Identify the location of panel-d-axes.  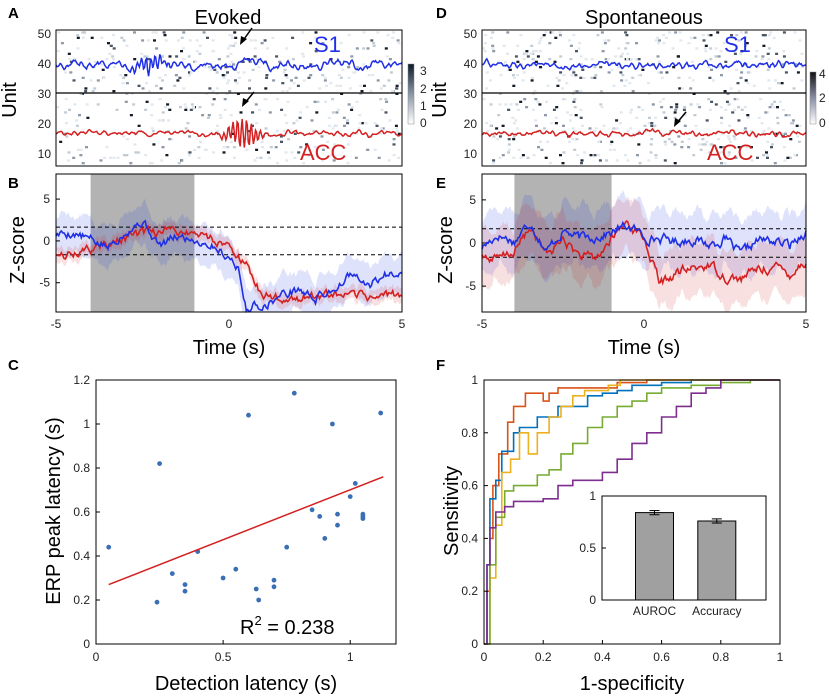
(644, 98).